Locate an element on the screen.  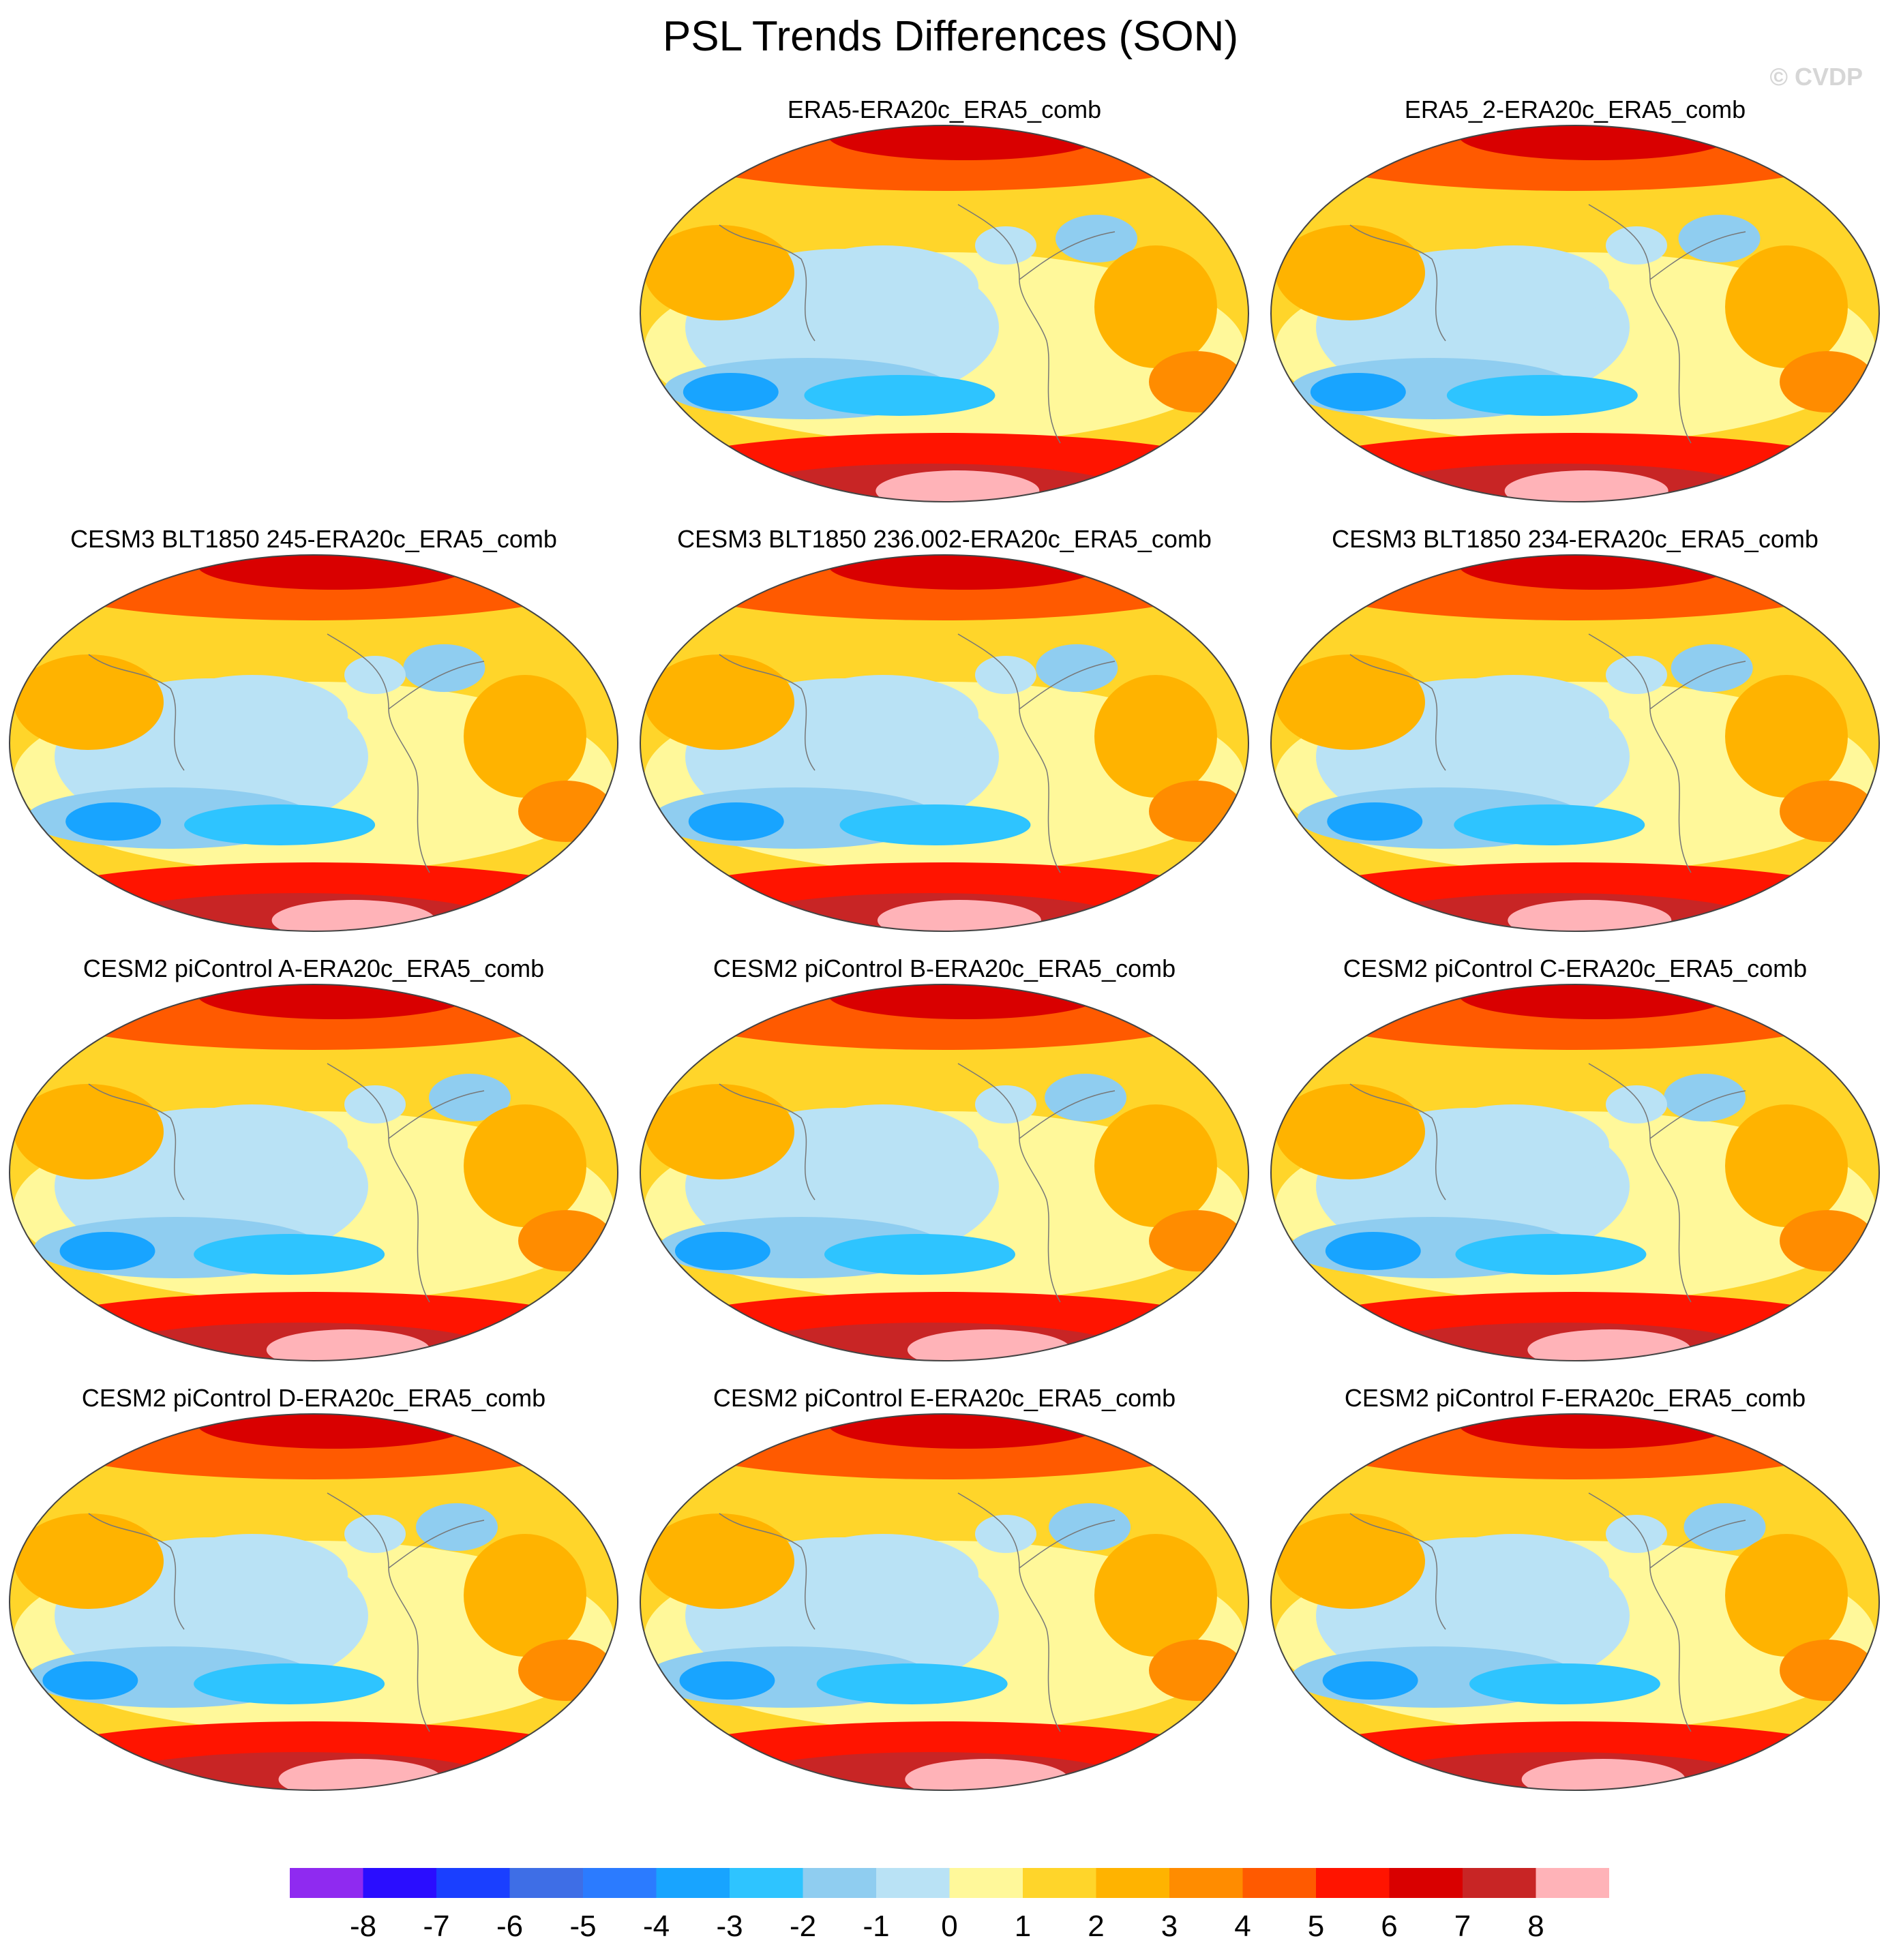
map-panel: CESM2 piControl A-ERA20c_ERA5_comb is located at coordinates (313, 1163).